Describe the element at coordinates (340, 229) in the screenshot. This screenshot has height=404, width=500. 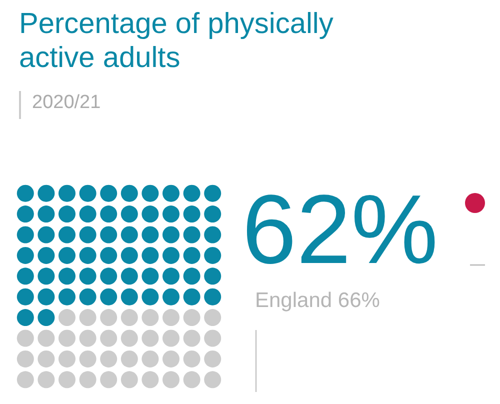
I see `data-label: 62%` at that location.